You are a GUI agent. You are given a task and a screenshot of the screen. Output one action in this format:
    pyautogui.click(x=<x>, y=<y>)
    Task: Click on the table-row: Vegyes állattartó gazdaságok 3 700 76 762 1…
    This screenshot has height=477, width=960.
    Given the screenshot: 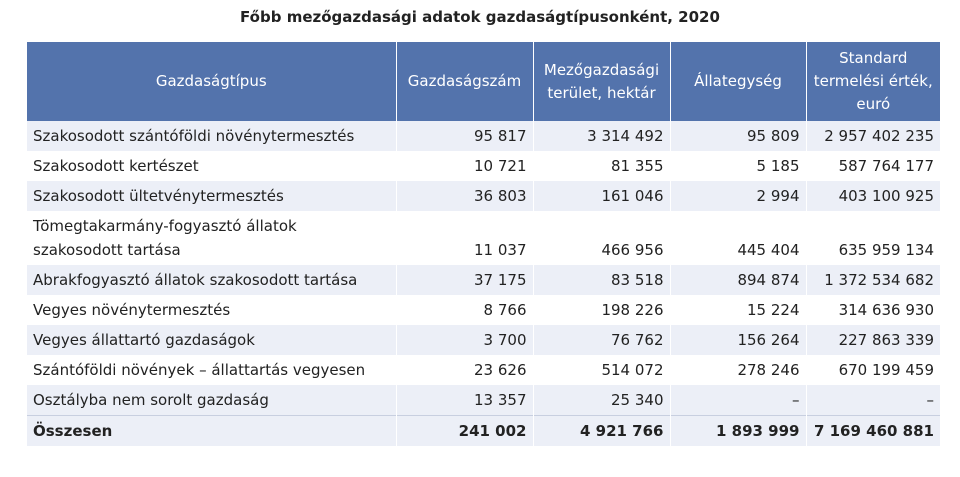 What is the action you would take?
    pyautogui.click(x=483, y=340)
    